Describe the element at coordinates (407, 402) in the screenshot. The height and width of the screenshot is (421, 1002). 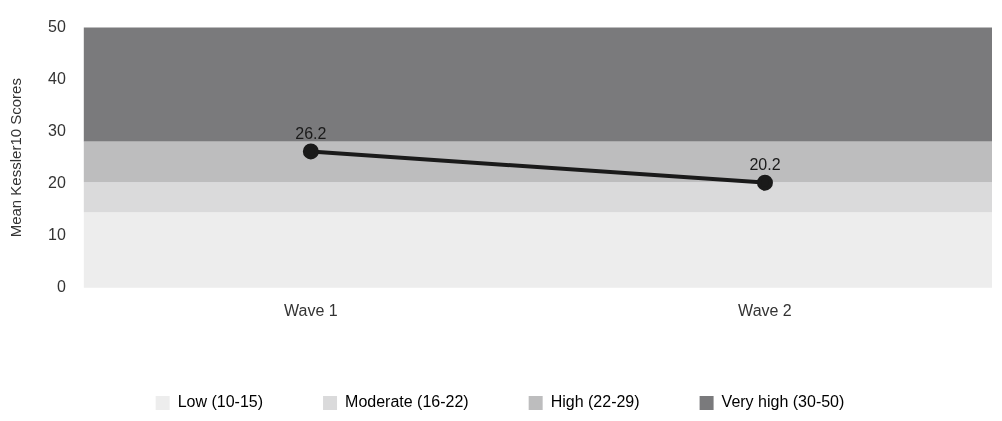
I see `legend-label: Moderate (16-22)` at that location.